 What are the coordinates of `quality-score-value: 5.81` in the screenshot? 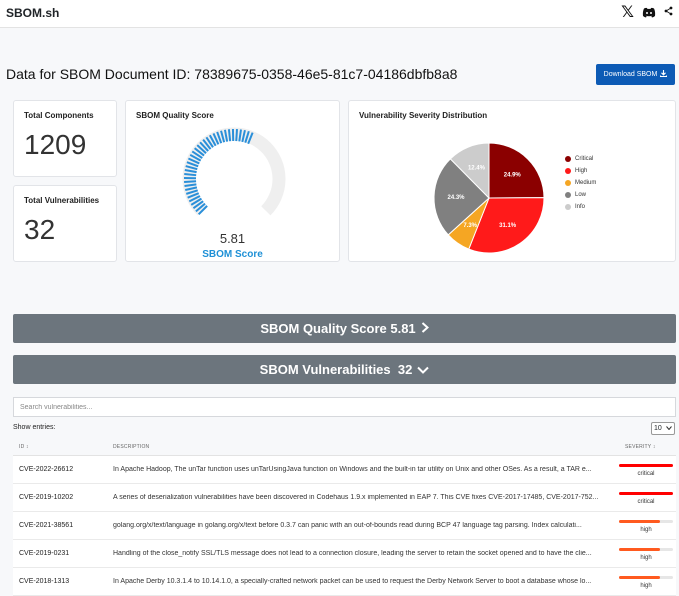 It's located at (232, 238).